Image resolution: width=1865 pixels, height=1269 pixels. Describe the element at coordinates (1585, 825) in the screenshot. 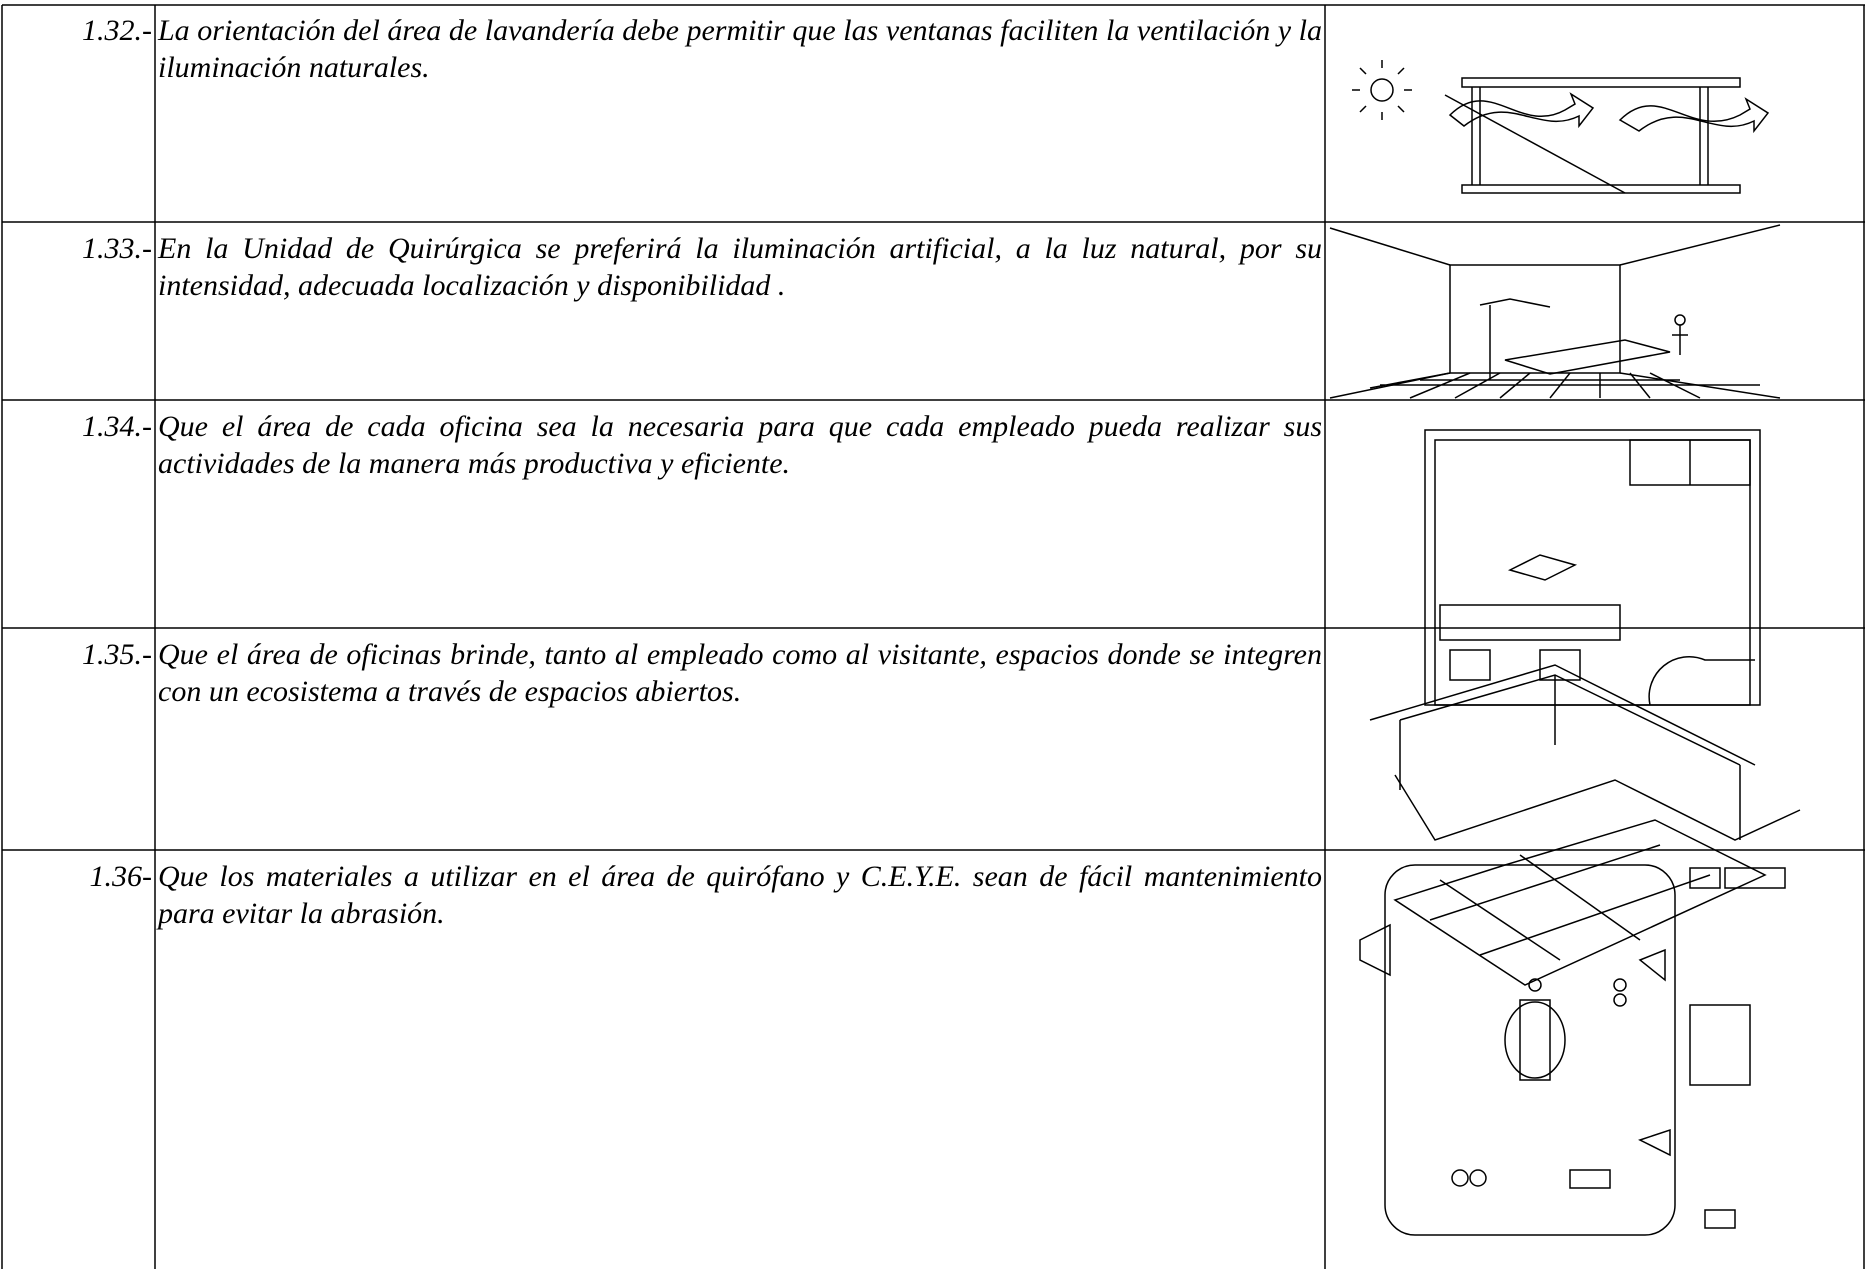

I see `office-isometric-drawing` at that location.